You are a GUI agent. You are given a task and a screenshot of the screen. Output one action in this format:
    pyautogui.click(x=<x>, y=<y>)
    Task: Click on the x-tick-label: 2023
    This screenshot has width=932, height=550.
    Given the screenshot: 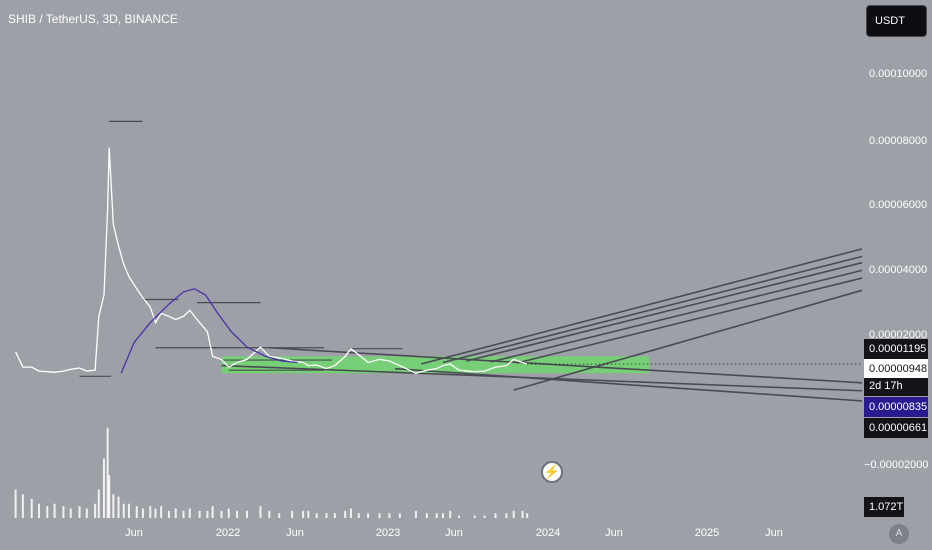 What is the action you would take?
    pyautogui.click(x=388, y=533)
    